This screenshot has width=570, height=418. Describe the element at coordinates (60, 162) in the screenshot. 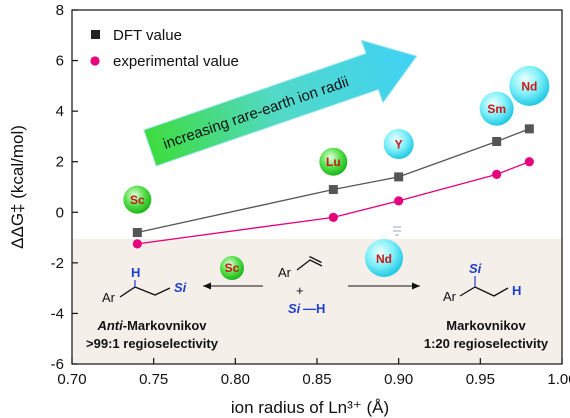

I see `y-tick-label: 2` at that location.